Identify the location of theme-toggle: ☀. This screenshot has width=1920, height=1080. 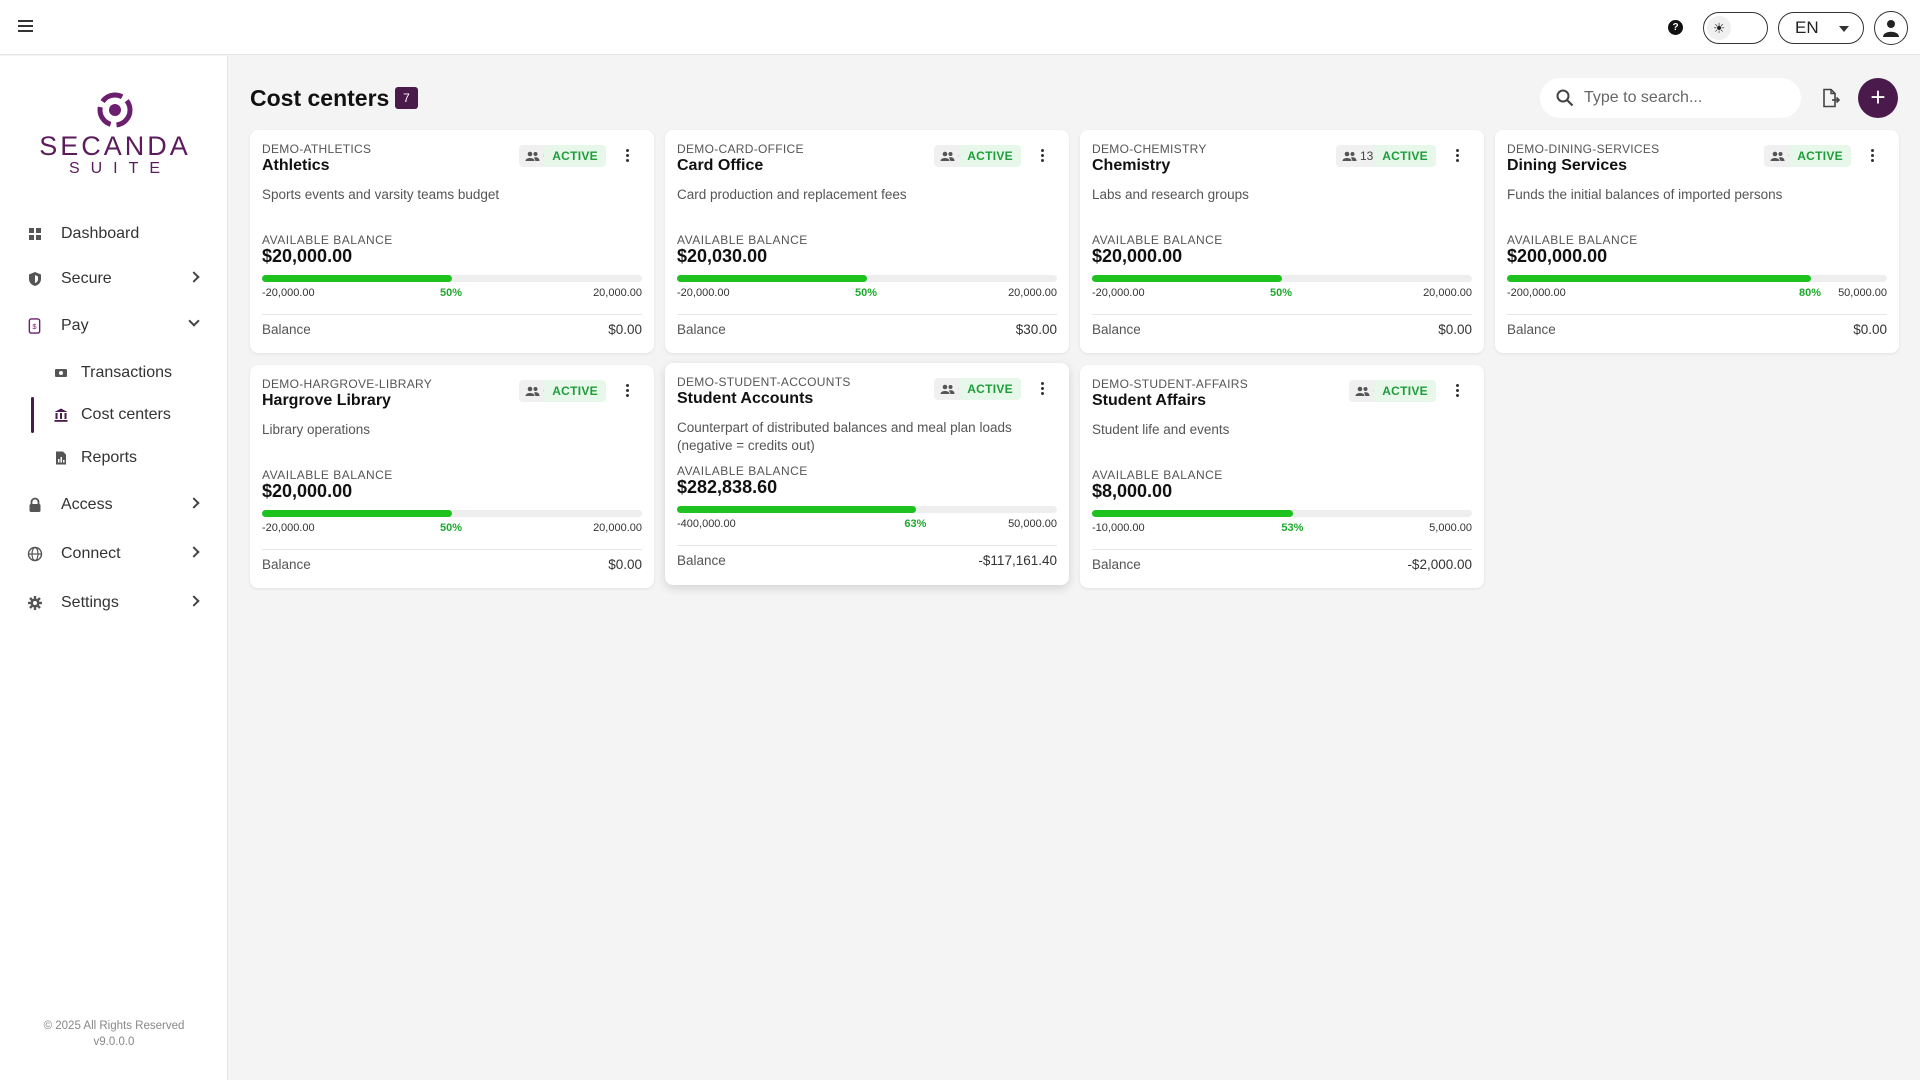
(1735, 28).